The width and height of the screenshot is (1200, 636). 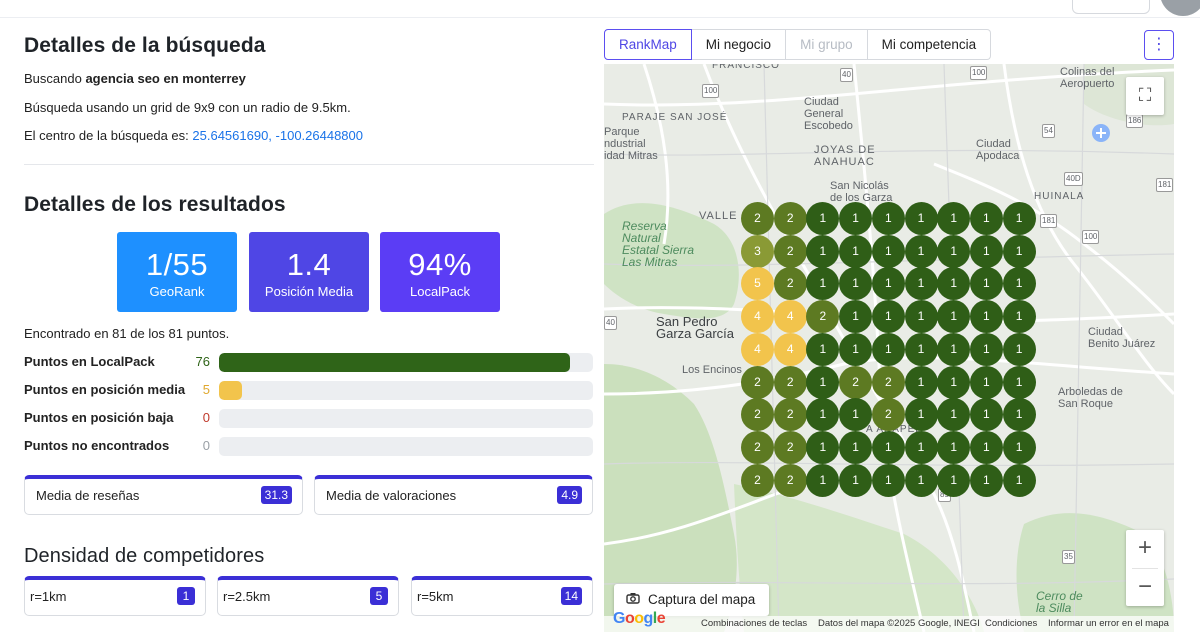 I want to click on map-capture-button: Captura del mapa, so click(x=692, y=600).